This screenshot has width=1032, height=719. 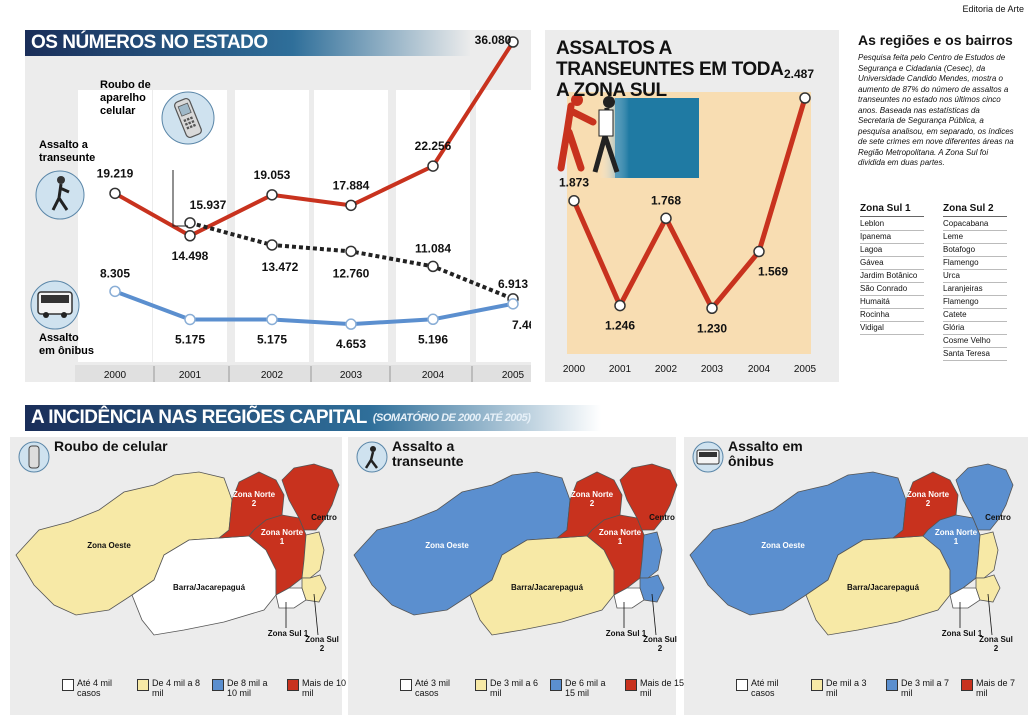 I want to click on map-title: Roubo de celular, so click(x=111, y=446).